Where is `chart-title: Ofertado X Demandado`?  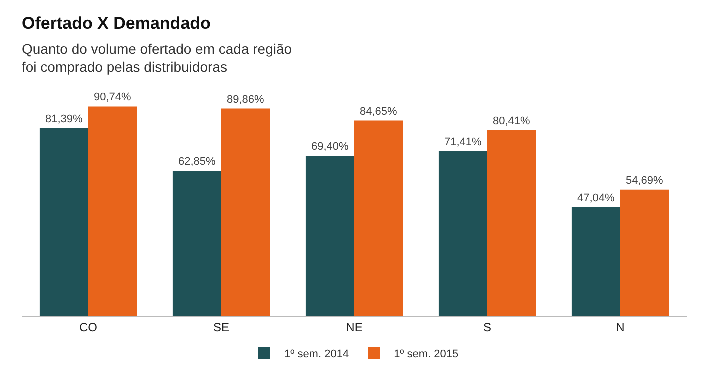
chart-title: Ofertado X Demandado is located at coordinates (116, 23).